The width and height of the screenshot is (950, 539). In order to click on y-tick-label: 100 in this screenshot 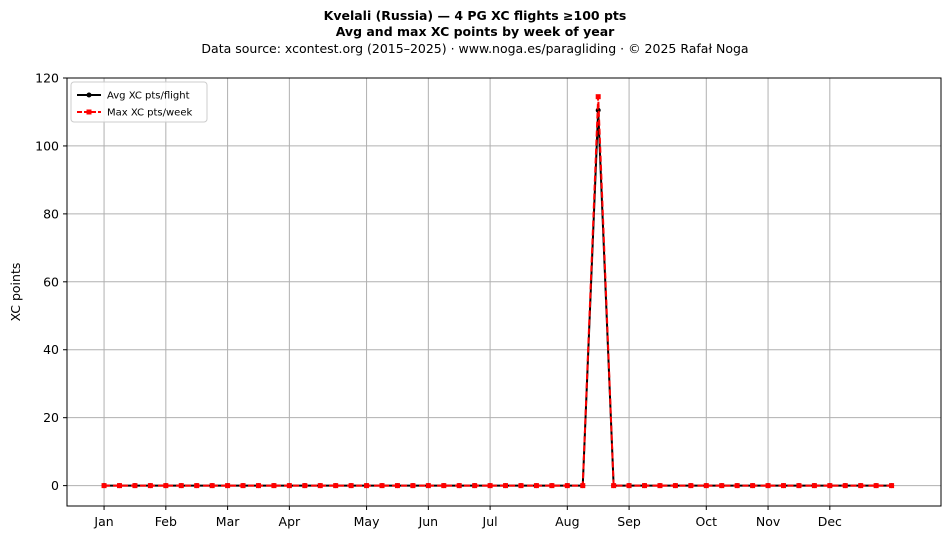, I will do `click(47, 145)`.